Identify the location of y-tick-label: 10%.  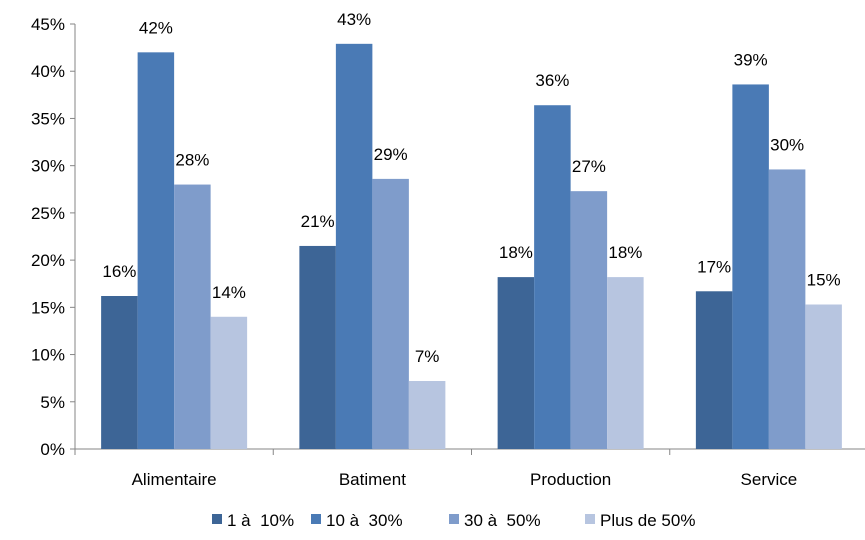
(48, 355).